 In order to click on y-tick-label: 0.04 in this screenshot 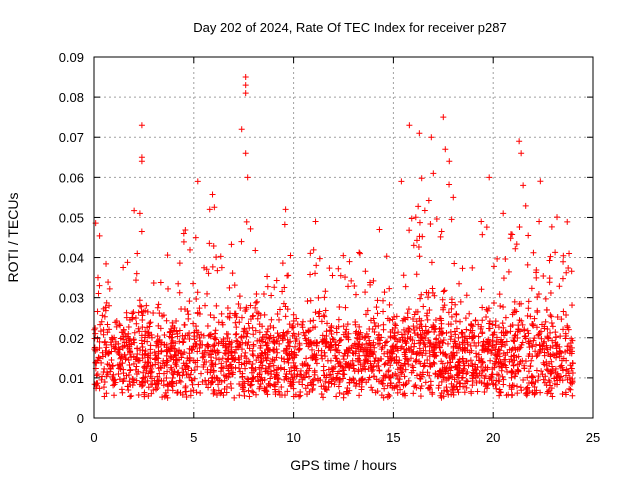, I will do `click(71, 258)`.